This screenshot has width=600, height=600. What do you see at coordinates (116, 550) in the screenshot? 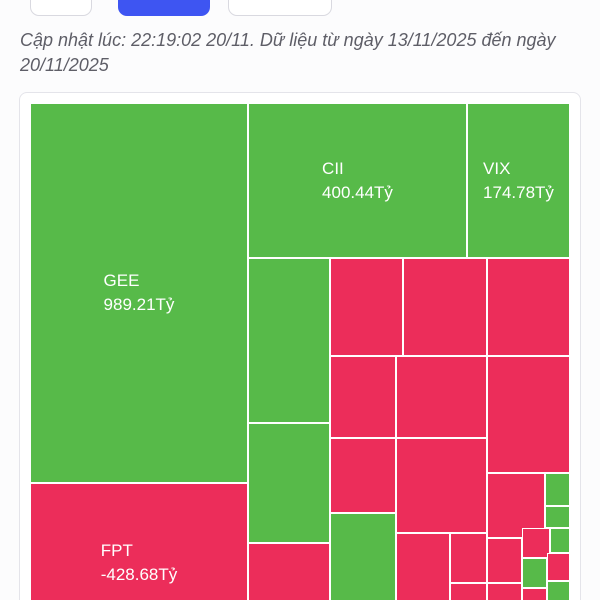
I see `tile-symbol: FPT` at bounding box center [116, 550].